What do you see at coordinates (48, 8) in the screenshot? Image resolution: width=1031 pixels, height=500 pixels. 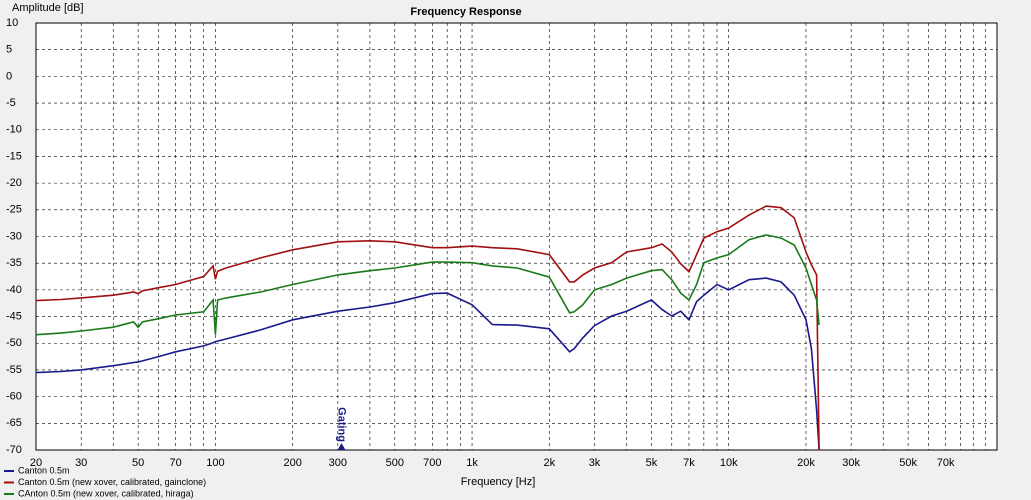 I see `y-axis-label: Amplitude [dB]` at bounding box center [48, 8].